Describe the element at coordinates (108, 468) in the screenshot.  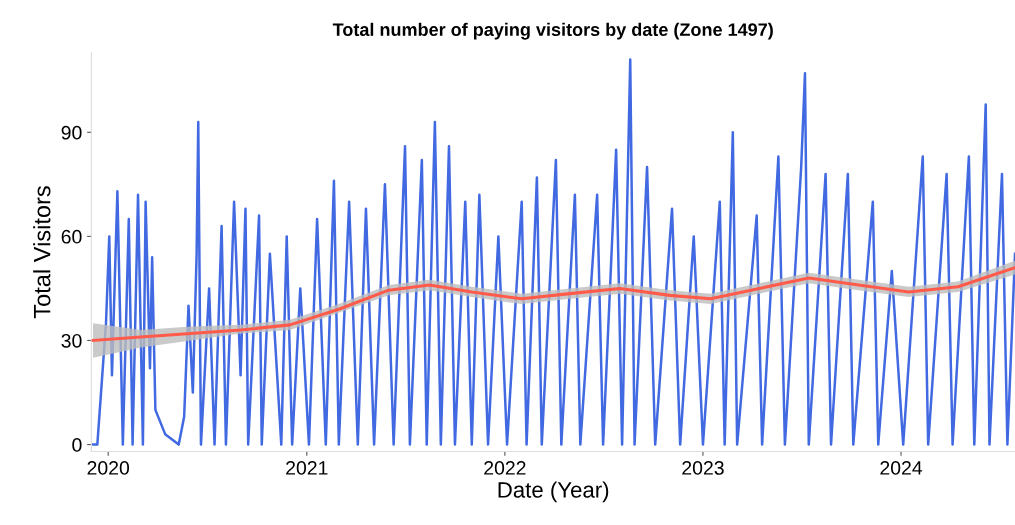
I see `x-tick-label: 2020` at that location.